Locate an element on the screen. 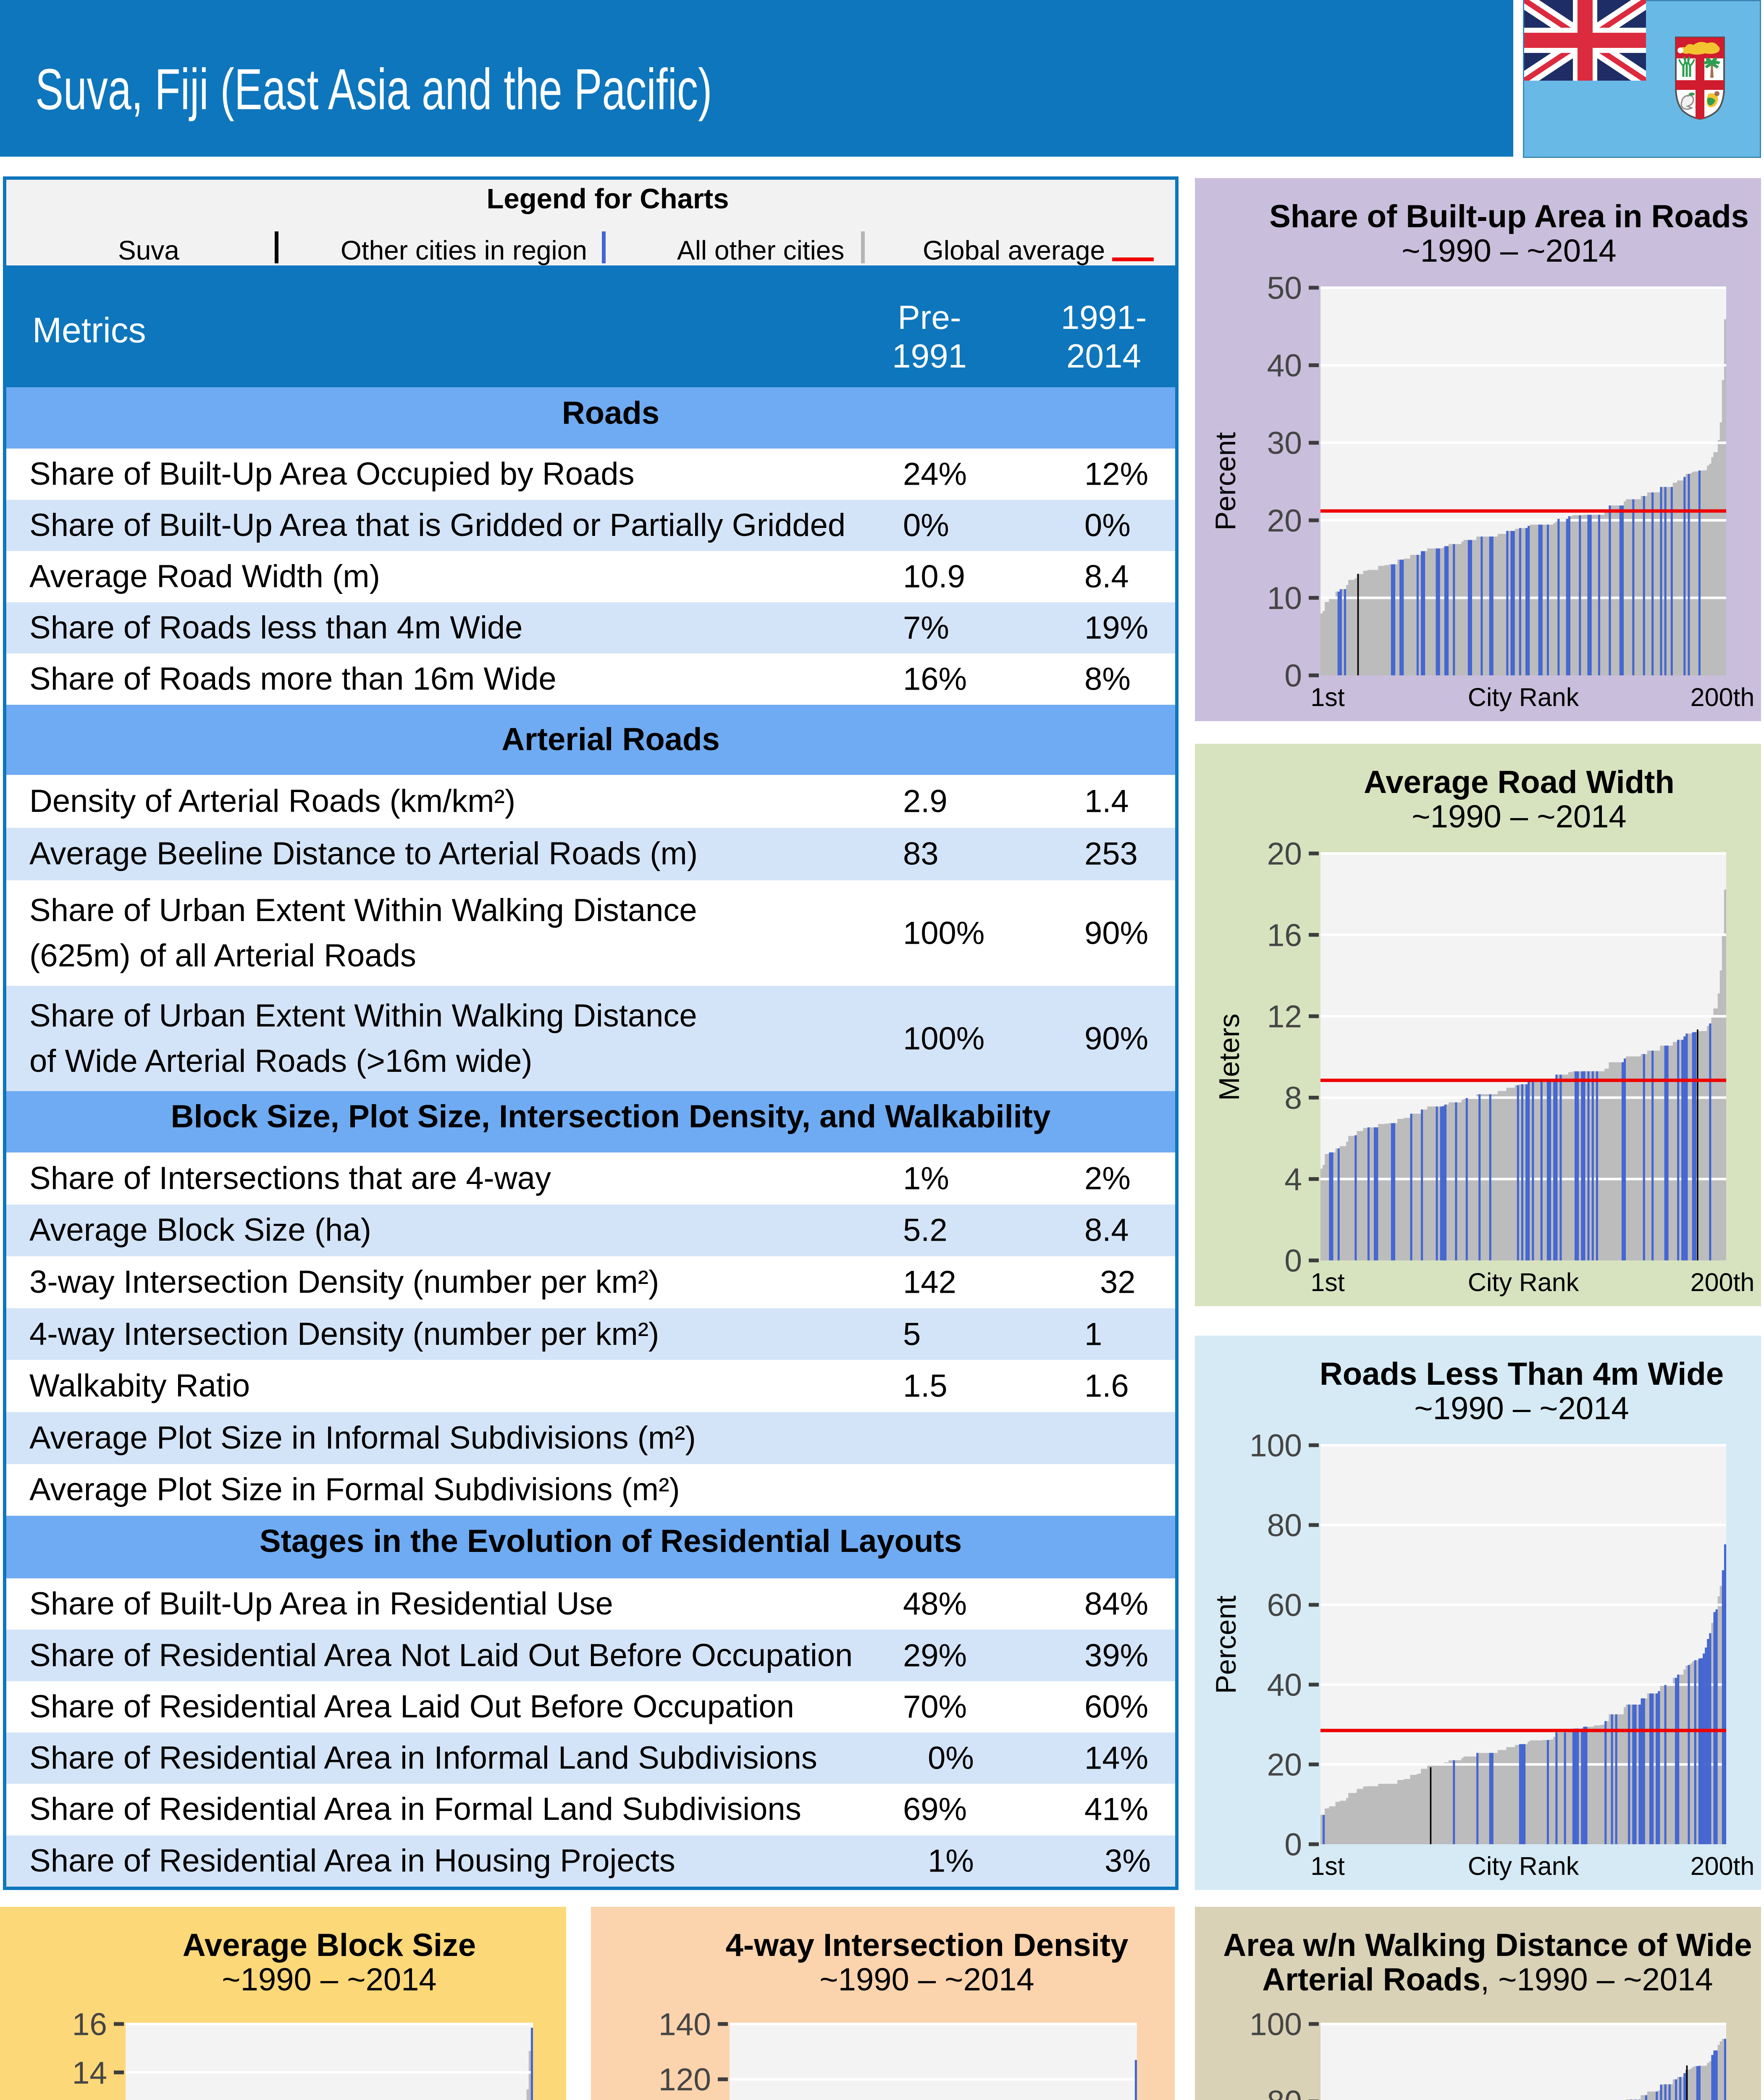  svg-text: 30 is located at coordinates (1284, 443).